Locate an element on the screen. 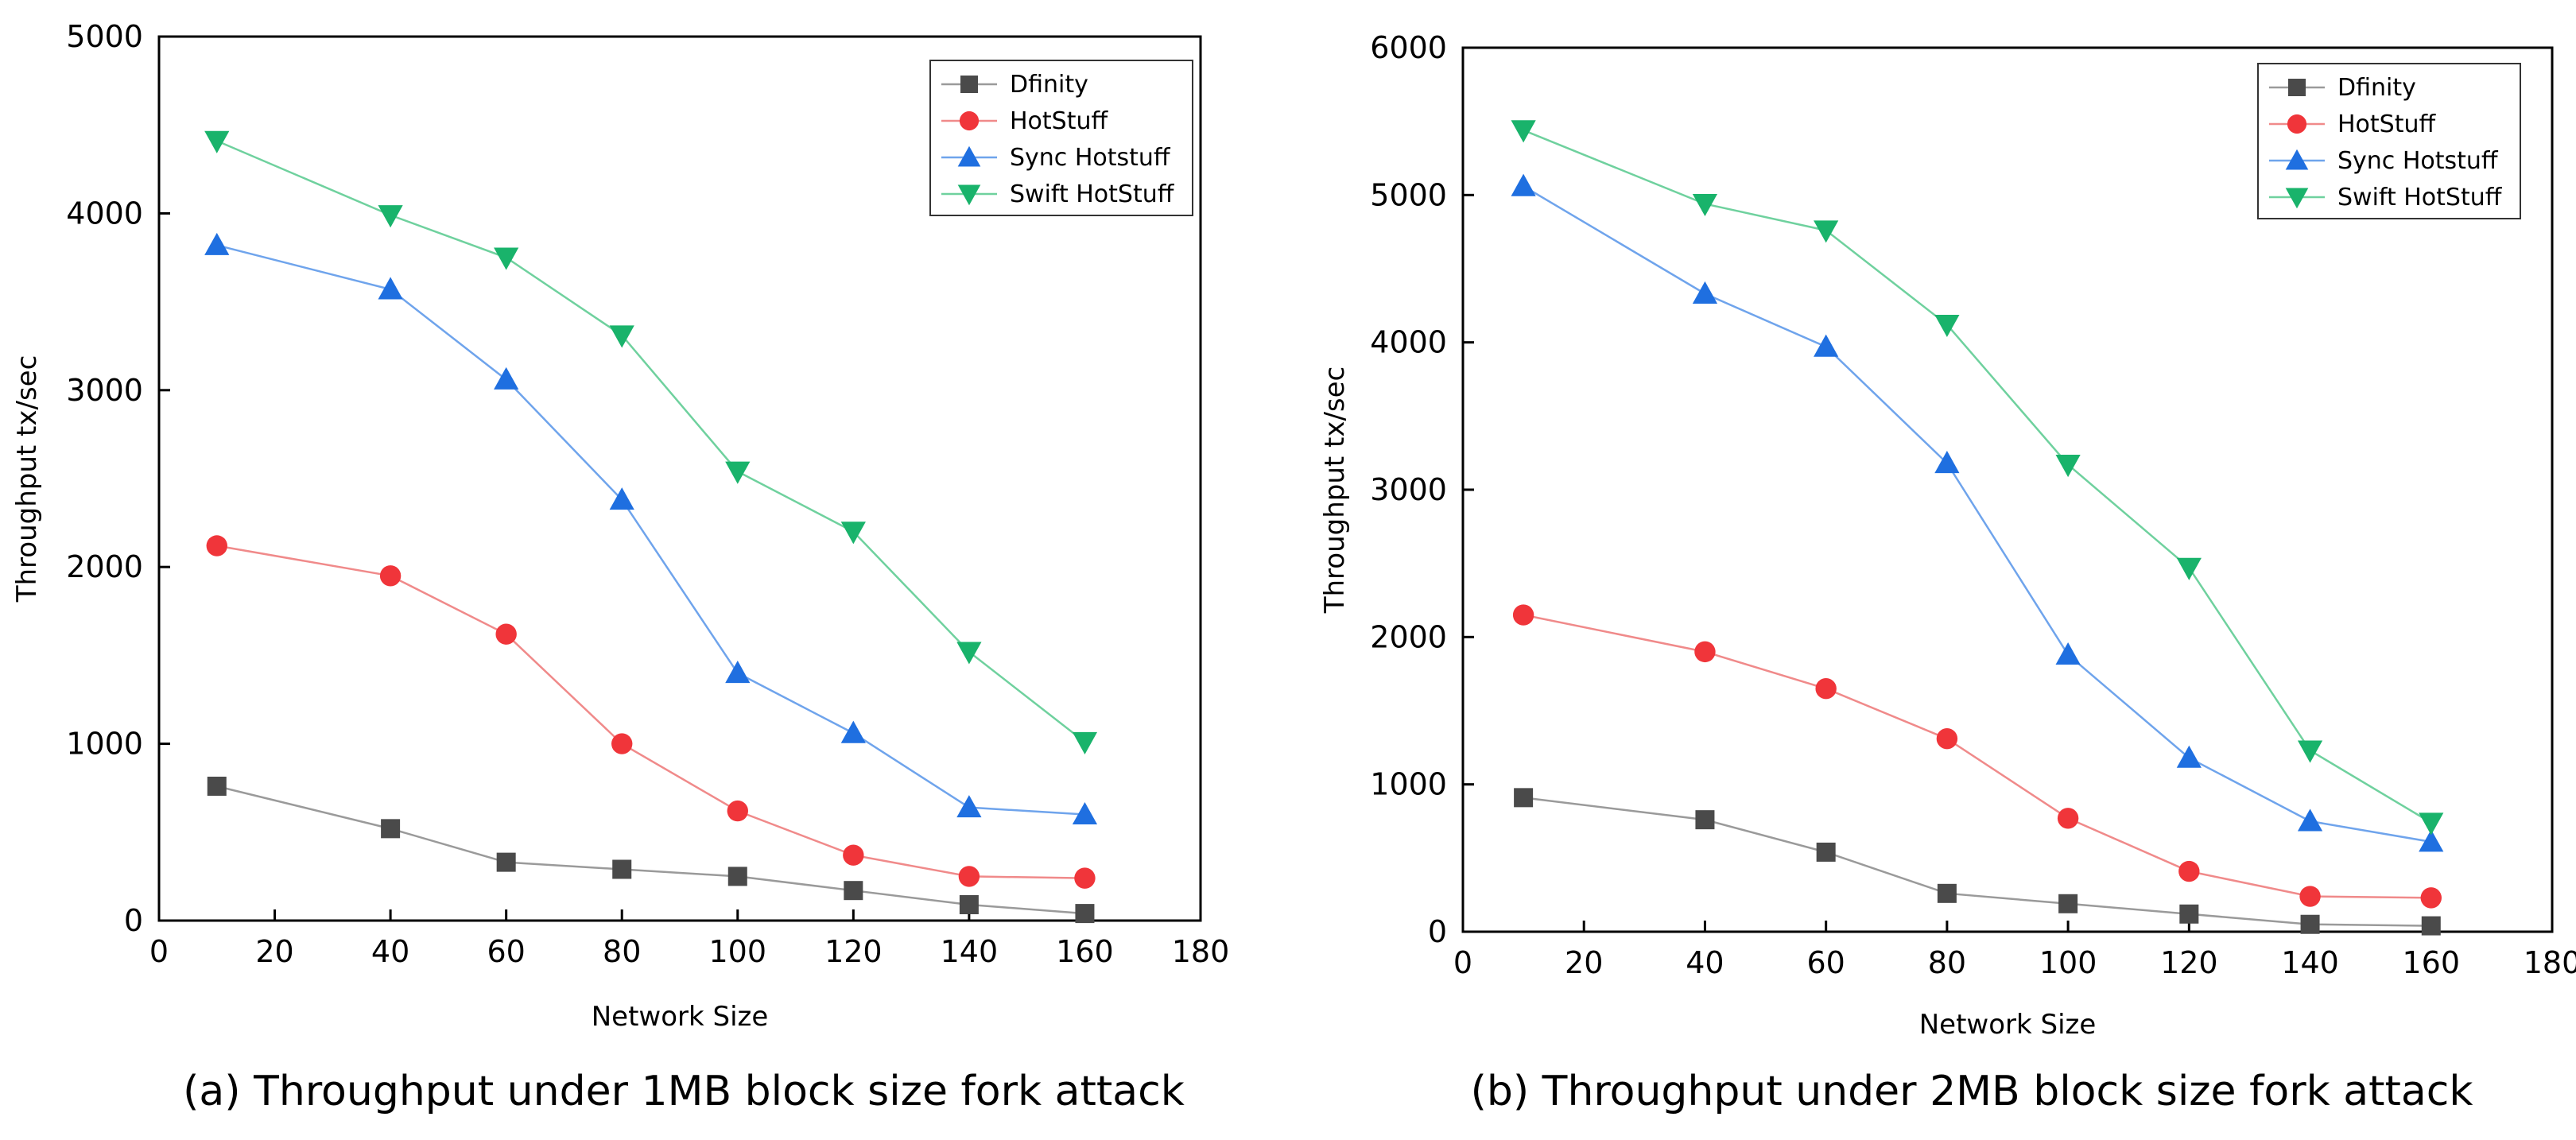  x-tick-label: 0 is located at coordinates (159, 951).